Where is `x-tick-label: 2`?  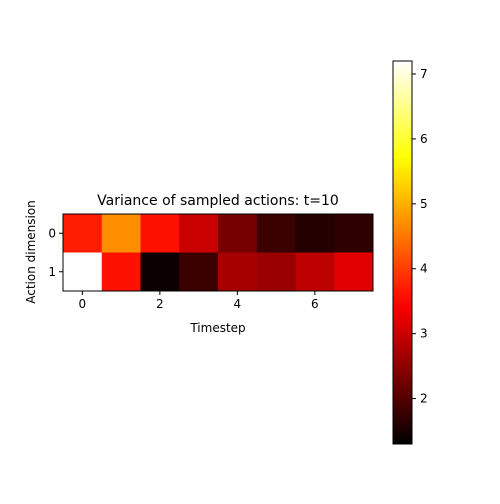
x-tick-label: 2 is located at coordinates (160, 304).